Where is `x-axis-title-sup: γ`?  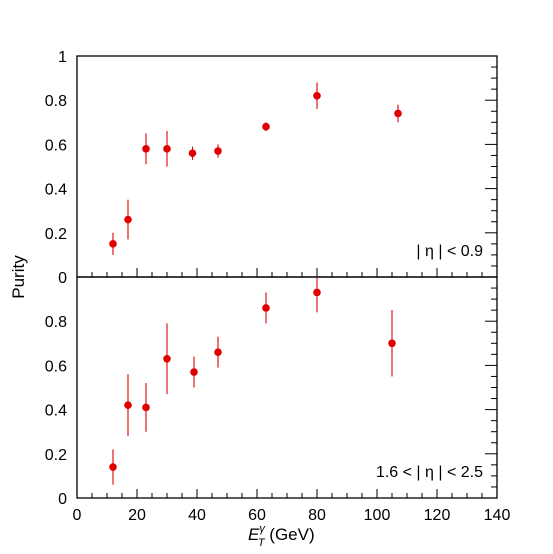 x-axis-title-sup: γ is located at coordinates (262, 529).